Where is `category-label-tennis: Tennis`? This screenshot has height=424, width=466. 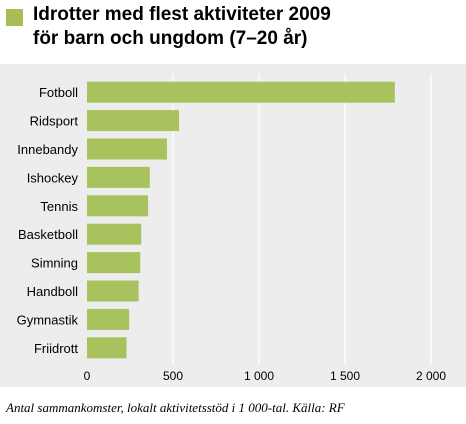 category-label-tennis: Tennis is located at coordinates (59, 206).